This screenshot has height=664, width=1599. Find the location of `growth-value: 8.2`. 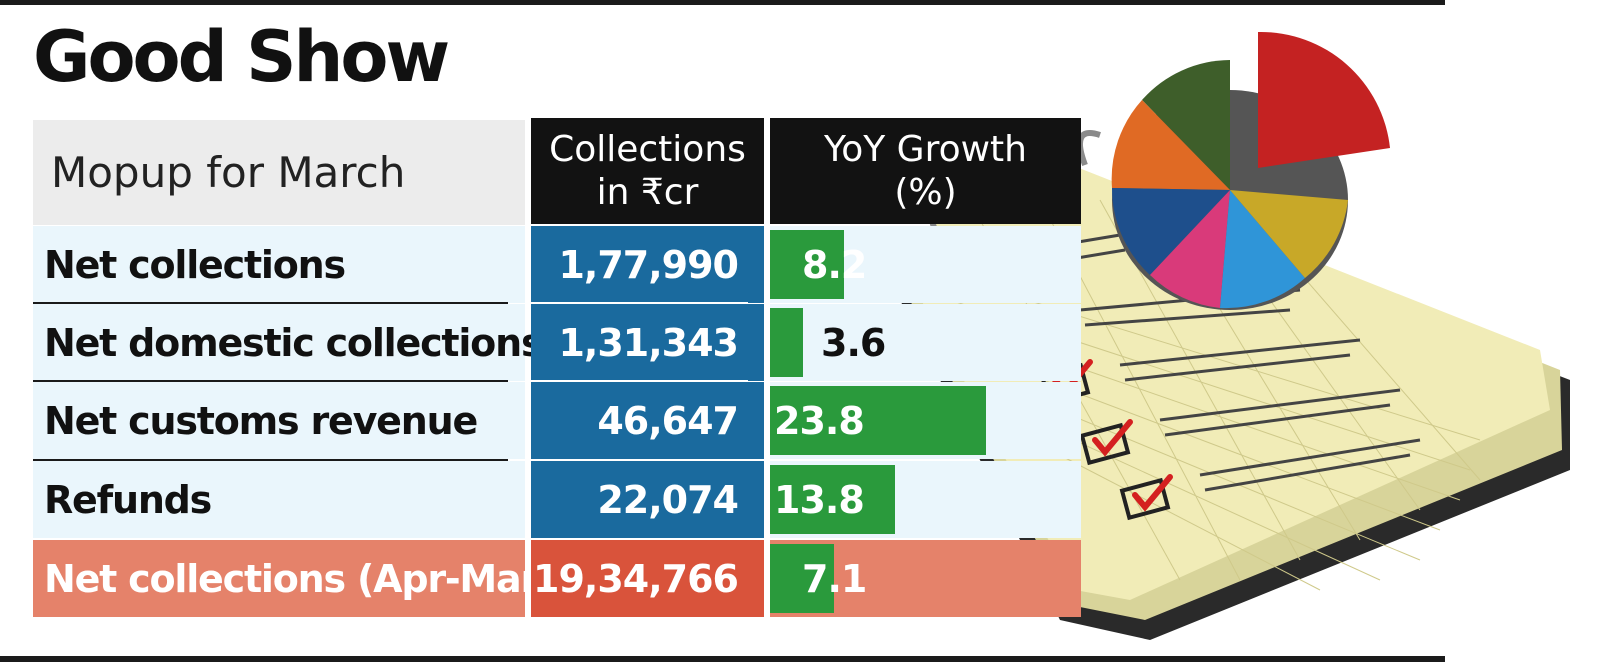

growth-value: 8.2 is located at coordinates (834, 264).